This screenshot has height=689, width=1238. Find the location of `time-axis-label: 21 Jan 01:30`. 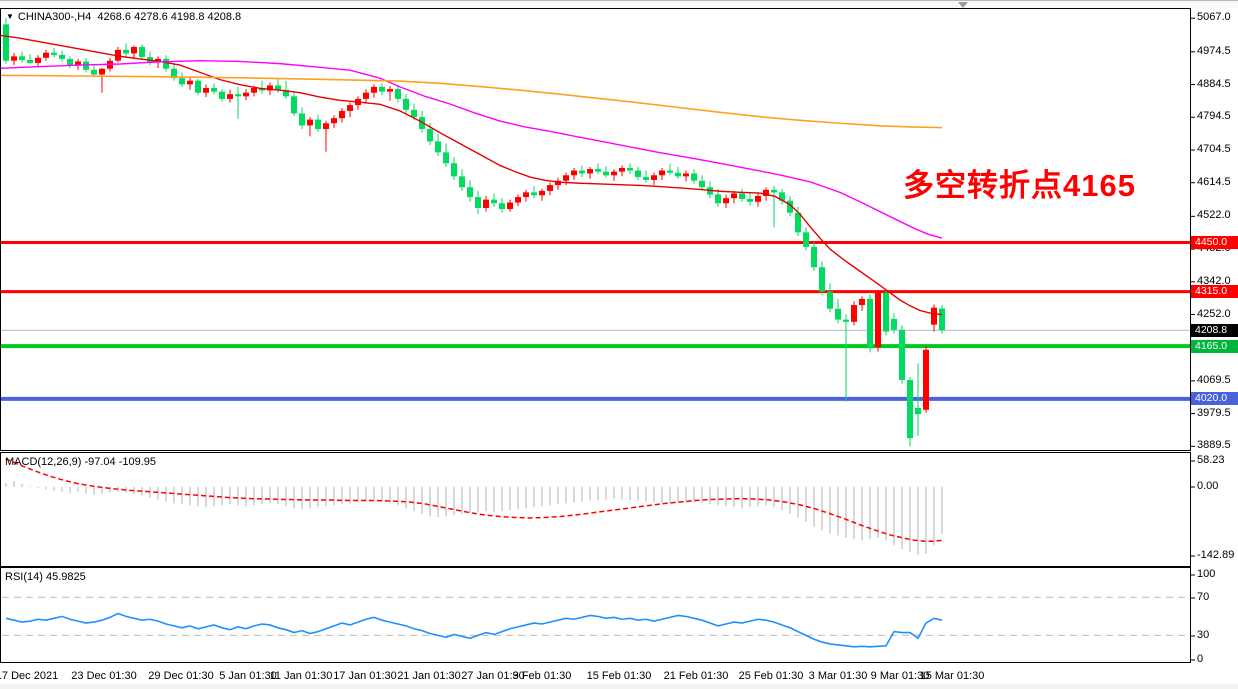

time-axis-label: 21 Jan 01:30 is located at coordinates (429, 676).